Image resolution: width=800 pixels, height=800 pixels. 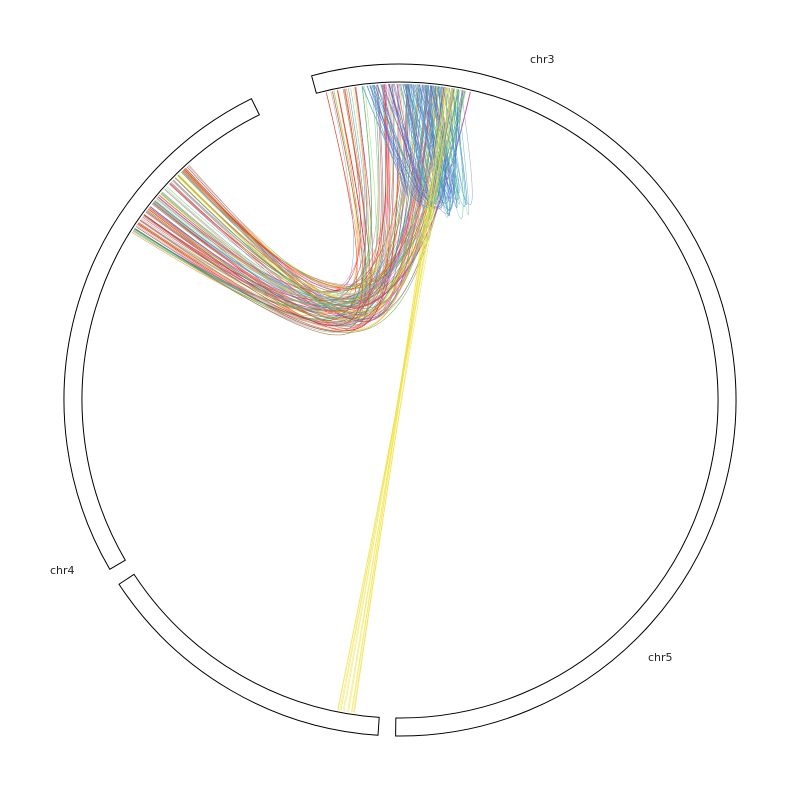 What do you see at coordinates (62, 570) in the screenshot?
I see `chromosome-label-chr4: chr4` at bounding box center [62, 570].